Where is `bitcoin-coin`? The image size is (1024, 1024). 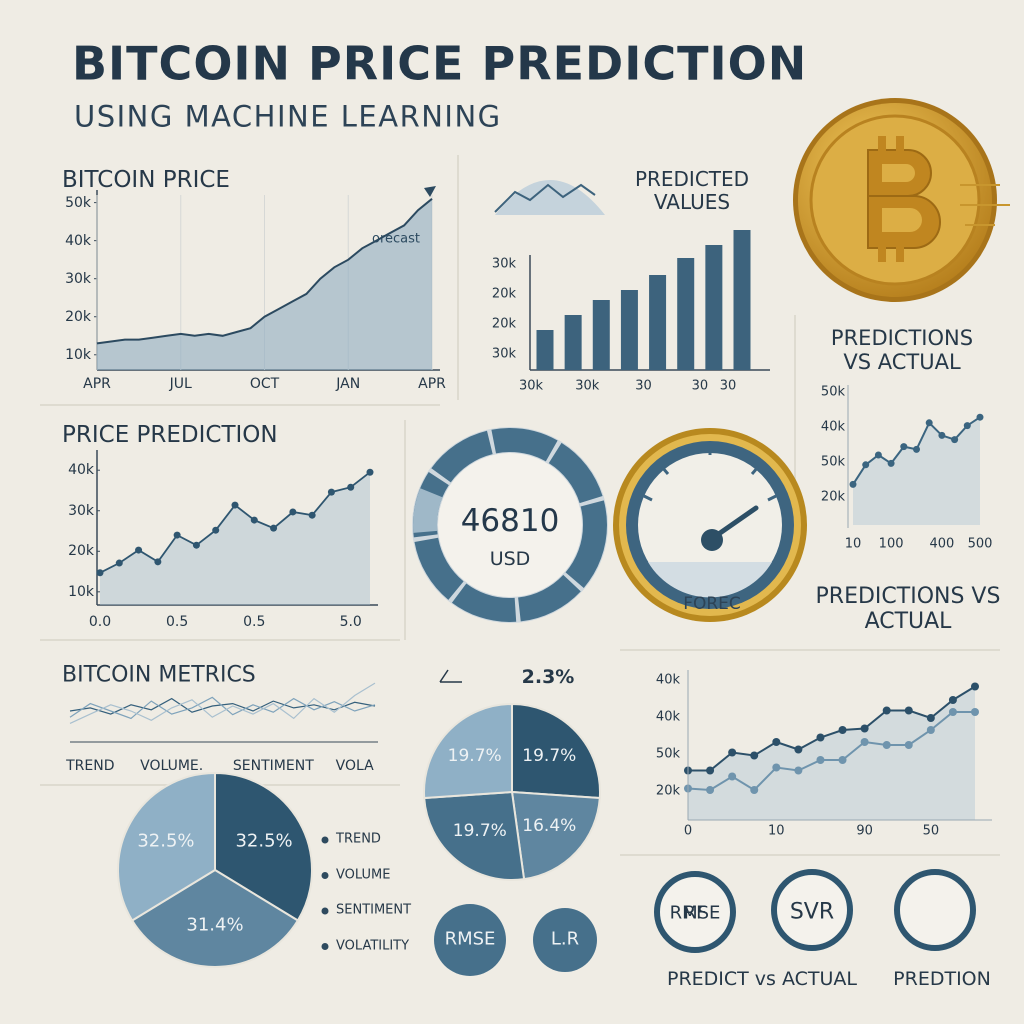 bitcoin-coin is located at coordinates (901, 200).